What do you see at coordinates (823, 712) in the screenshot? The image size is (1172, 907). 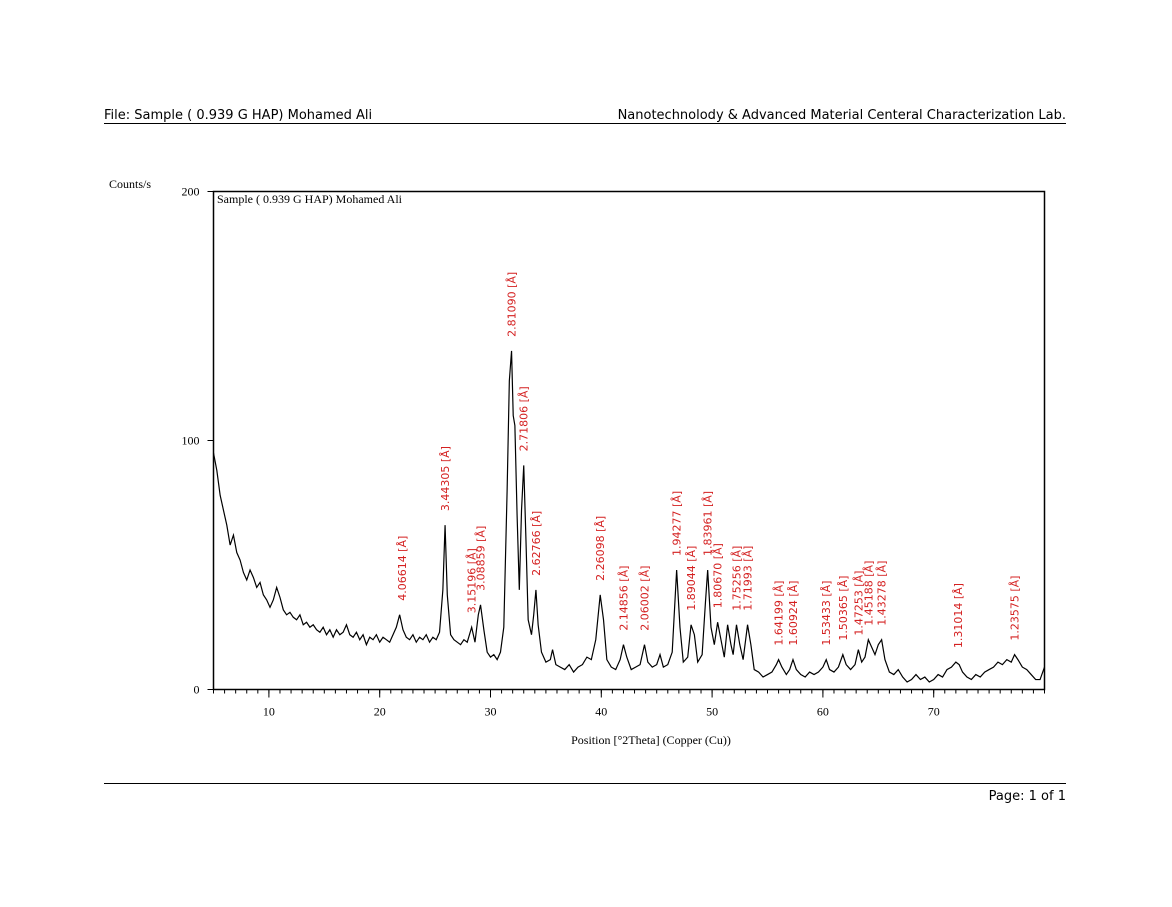 I see `x-tick-label: 60` at bounding box center [823, 712].